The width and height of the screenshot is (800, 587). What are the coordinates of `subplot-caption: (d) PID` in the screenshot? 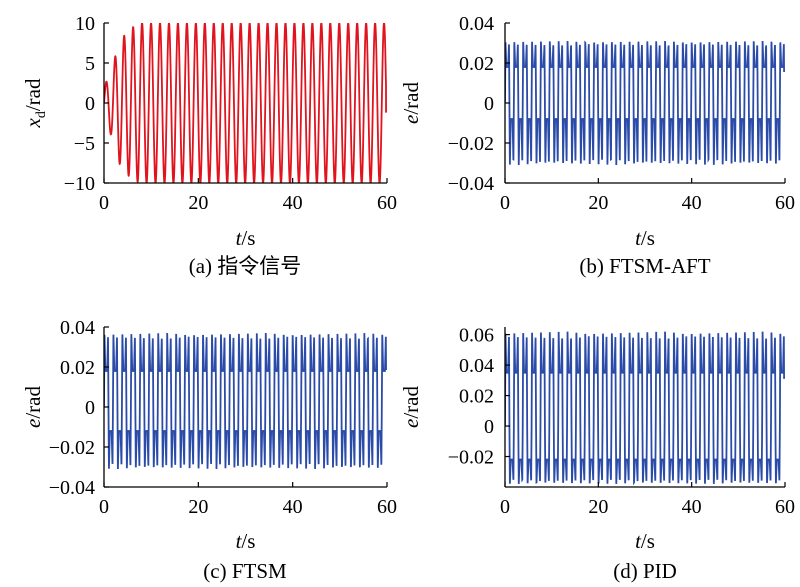 It's located at (645, 571).